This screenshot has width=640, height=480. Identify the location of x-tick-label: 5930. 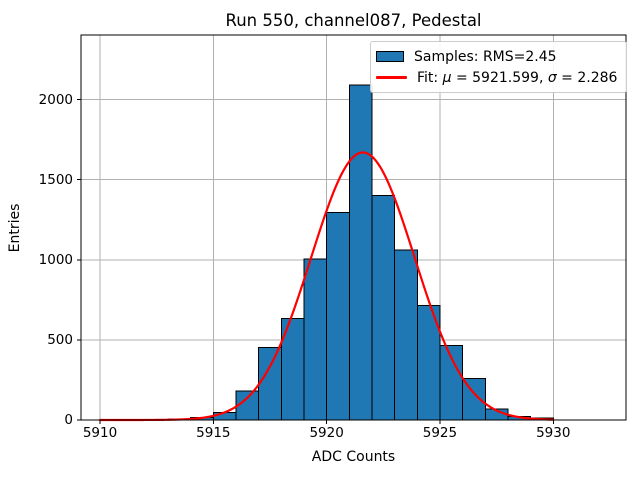
(553, 433).